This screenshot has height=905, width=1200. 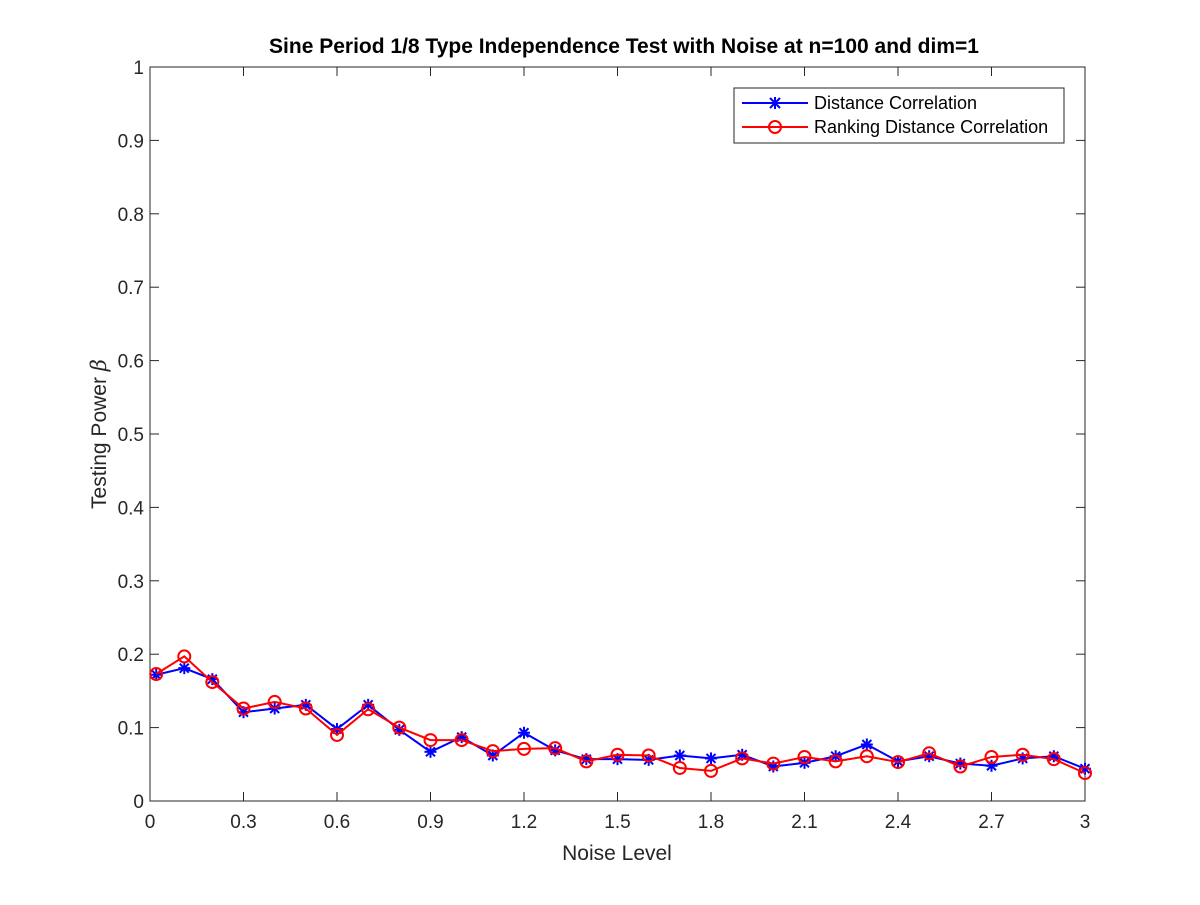 I want to click on legend-label-ranking-distance-correlation: Ranking Distance Correlation, so click(x=931, y=127).